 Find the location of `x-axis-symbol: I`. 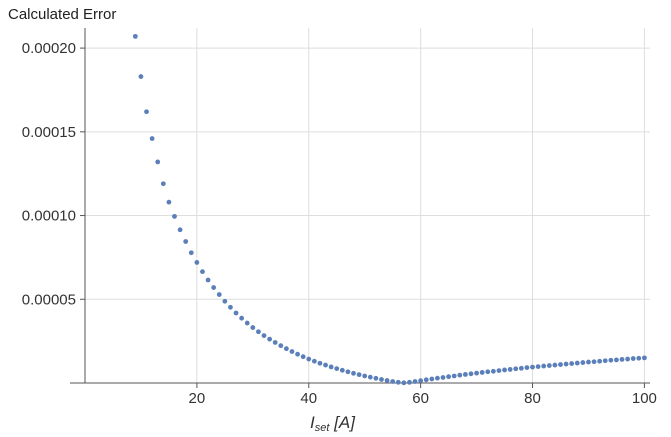

x-axis-symbol: I is located at coordinates (312, 422).